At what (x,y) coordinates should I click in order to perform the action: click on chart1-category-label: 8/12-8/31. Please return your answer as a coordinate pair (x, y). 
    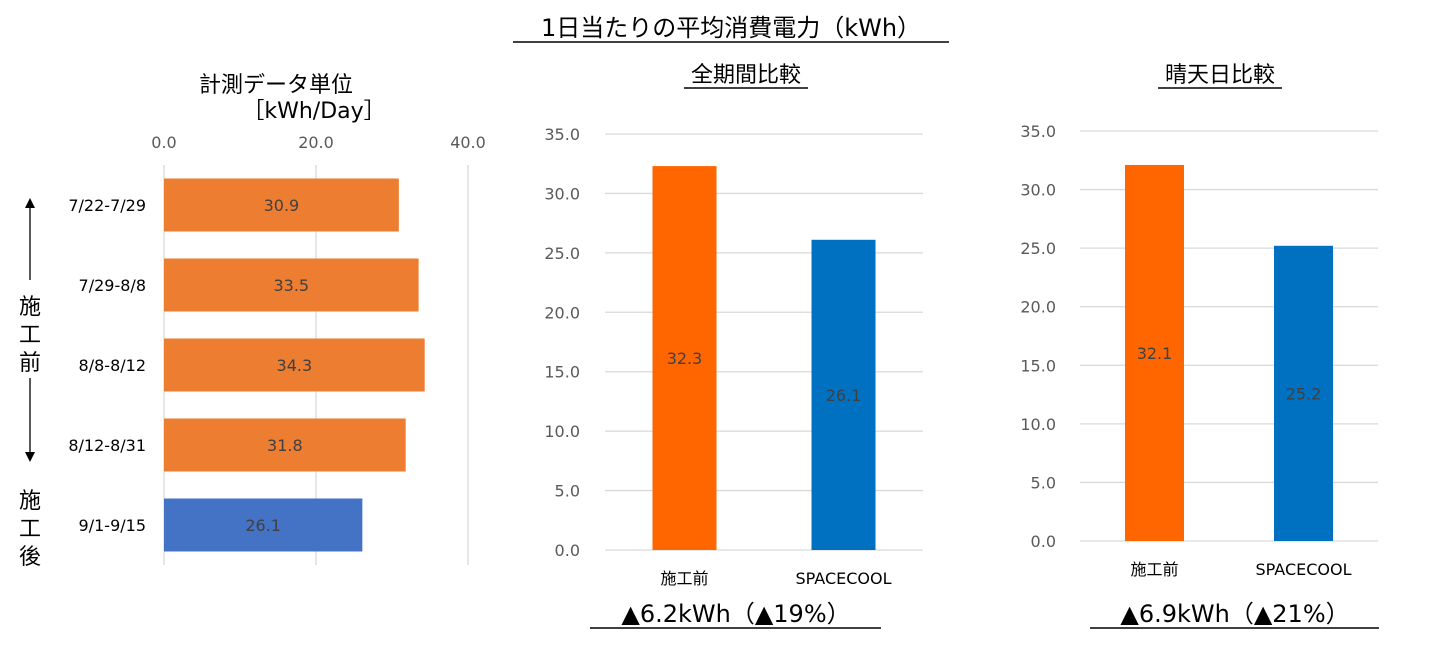
    Looking at the image, I should click on (107, 445).